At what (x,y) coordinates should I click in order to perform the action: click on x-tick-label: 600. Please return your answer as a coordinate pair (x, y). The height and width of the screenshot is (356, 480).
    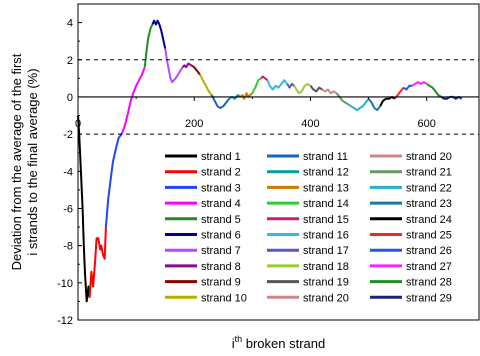
    Looking at the image, I should click on (427, 124).